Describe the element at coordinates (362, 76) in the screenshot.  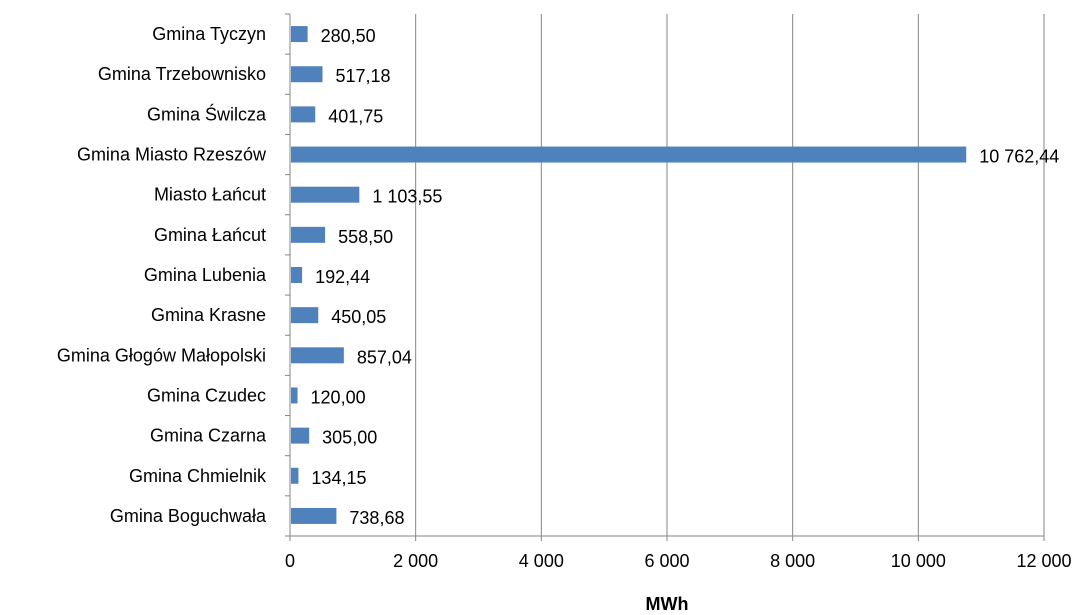
I see `data-label: 517,18` at that location.